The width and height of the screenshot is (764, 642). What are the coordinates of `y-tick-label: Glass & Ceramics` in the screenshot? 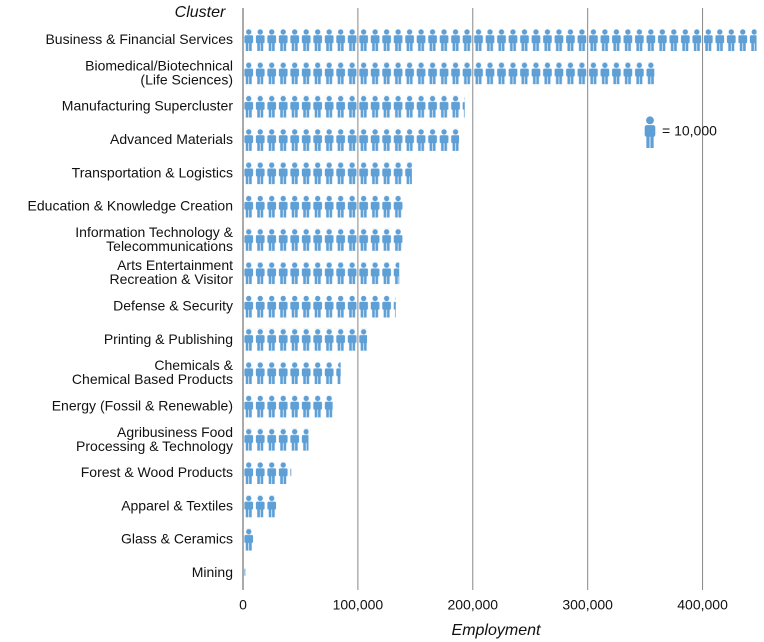 It's located at (177, 538).